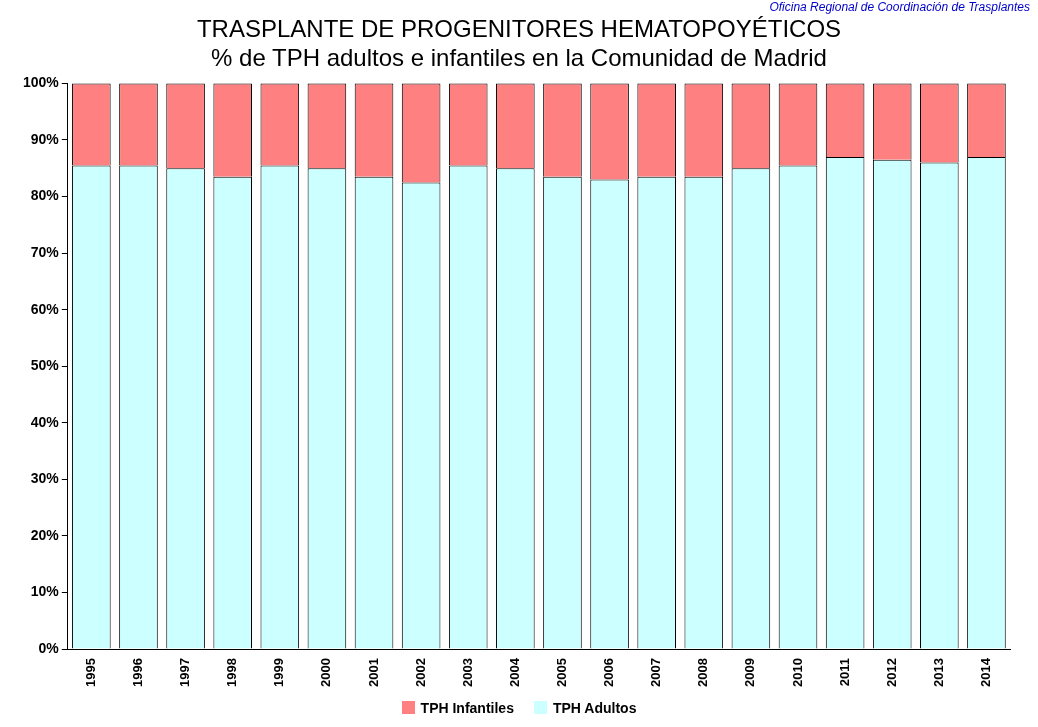 The height and width of the screenshot is (727, 1038). Describe the element at coordinates (45, 138) in the screenshot. I see `y-tick-label: 90%` at that location.